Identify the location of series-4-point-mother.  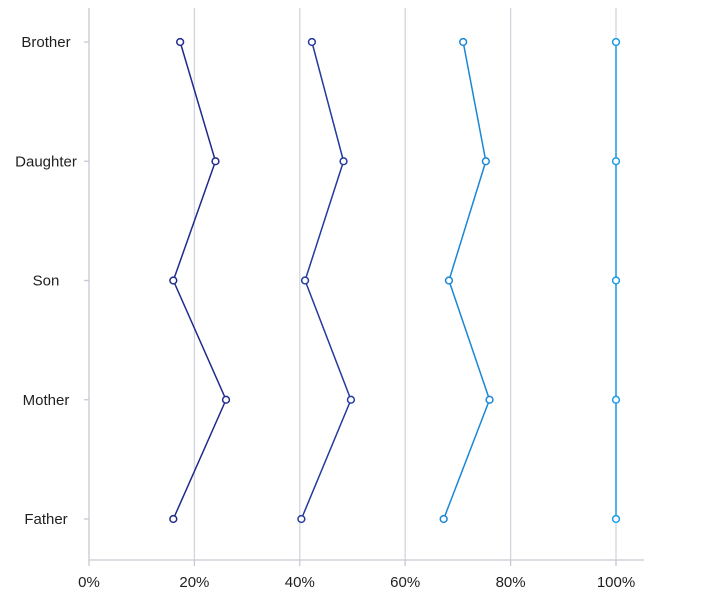
(616, 399).